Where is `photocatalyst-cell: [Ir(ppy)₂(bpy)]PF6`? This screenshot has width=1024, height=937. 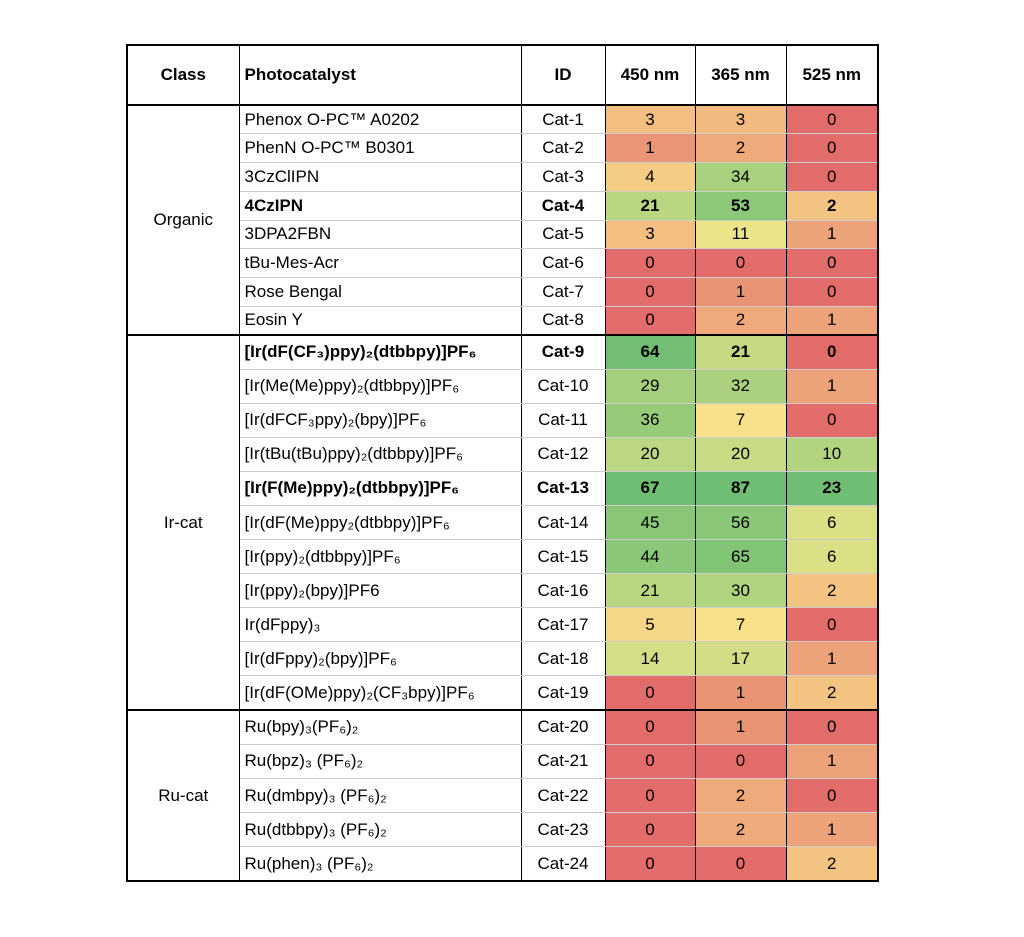
photocatalyst-cell: [Ir(ppy)₂(bpy)]PF6 is located at coordinates (380, 591).